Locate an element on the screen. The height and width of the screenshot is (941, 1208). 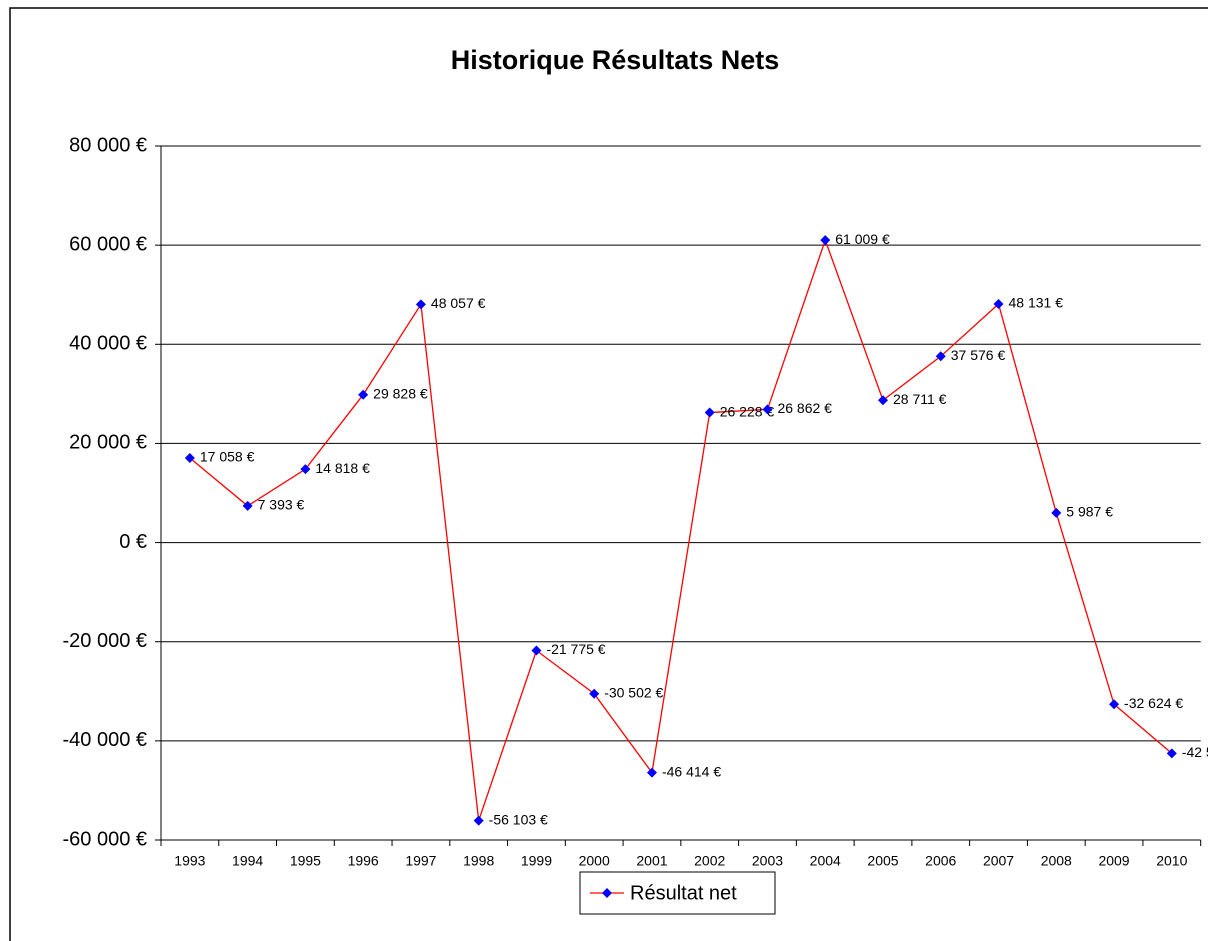
data-label: -42 527 € is located at coordinates (1195, 752).